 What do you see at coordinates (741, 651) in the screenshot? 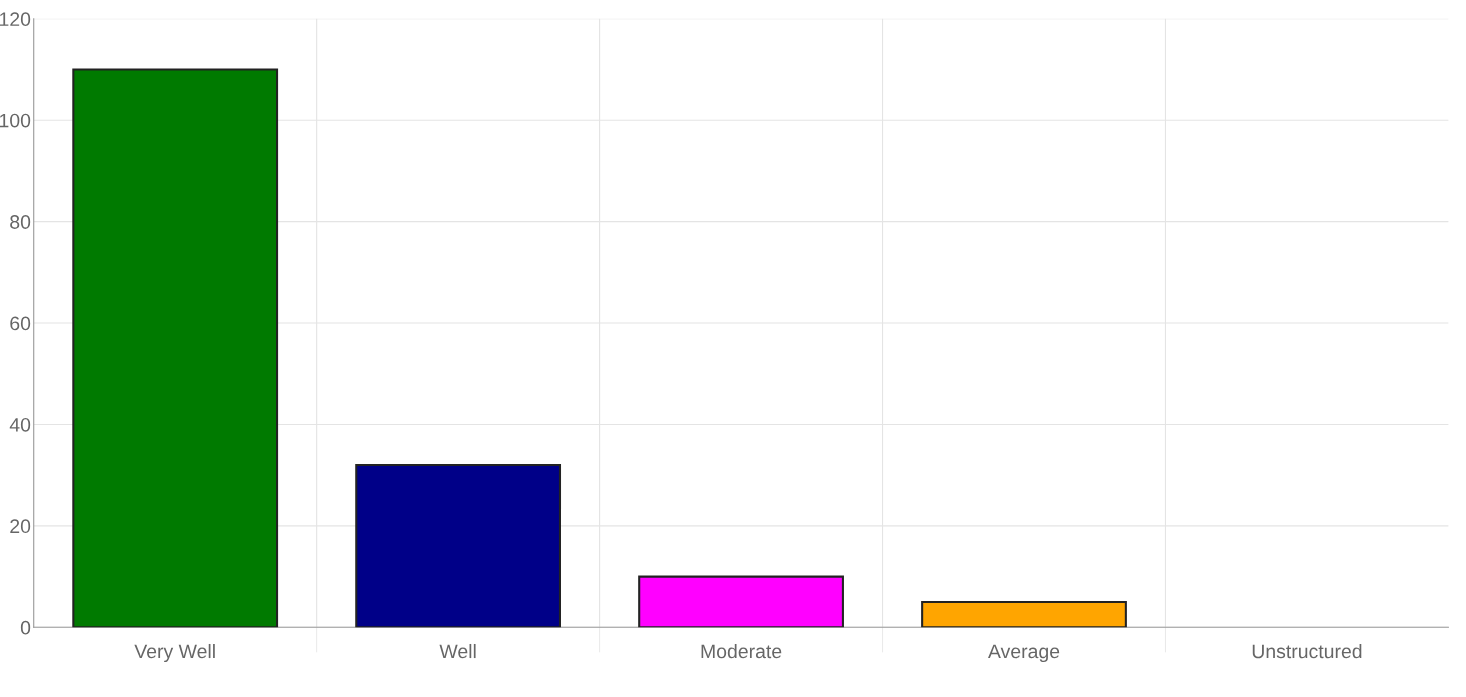
I see `x-tick-label: Moderate` at bounding box center [741, 651].